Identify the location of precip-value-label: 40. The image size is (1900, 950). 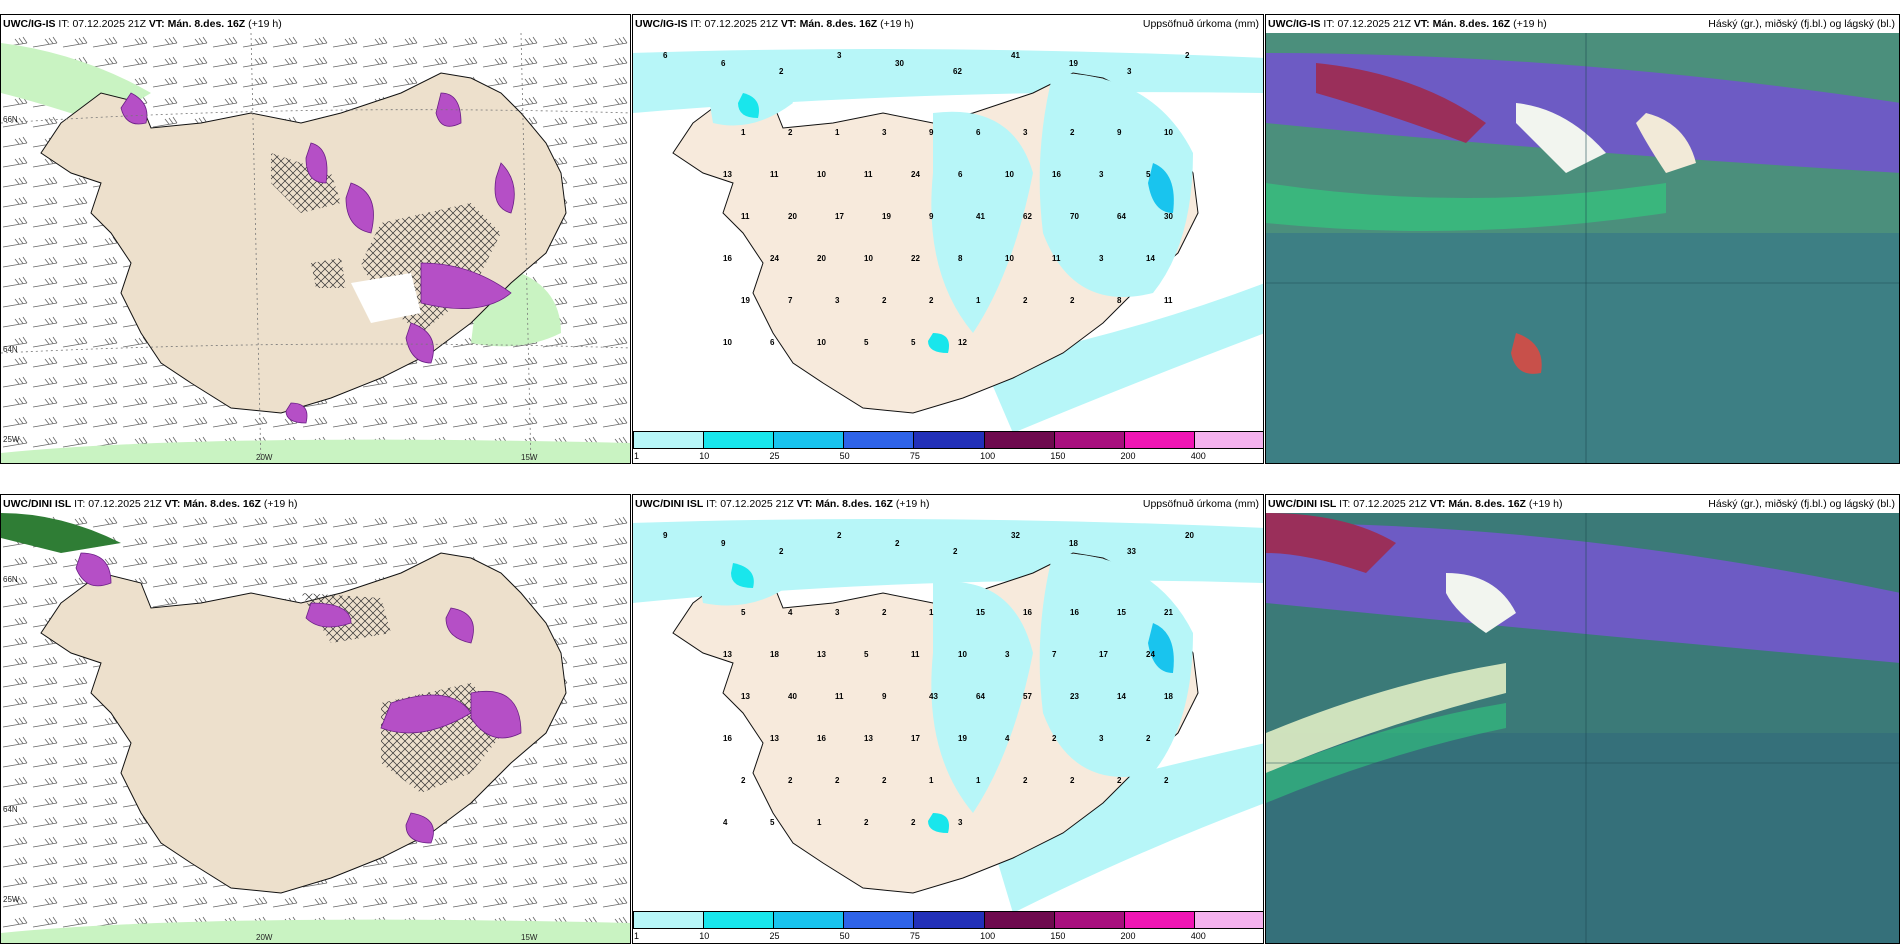
(792, 696).